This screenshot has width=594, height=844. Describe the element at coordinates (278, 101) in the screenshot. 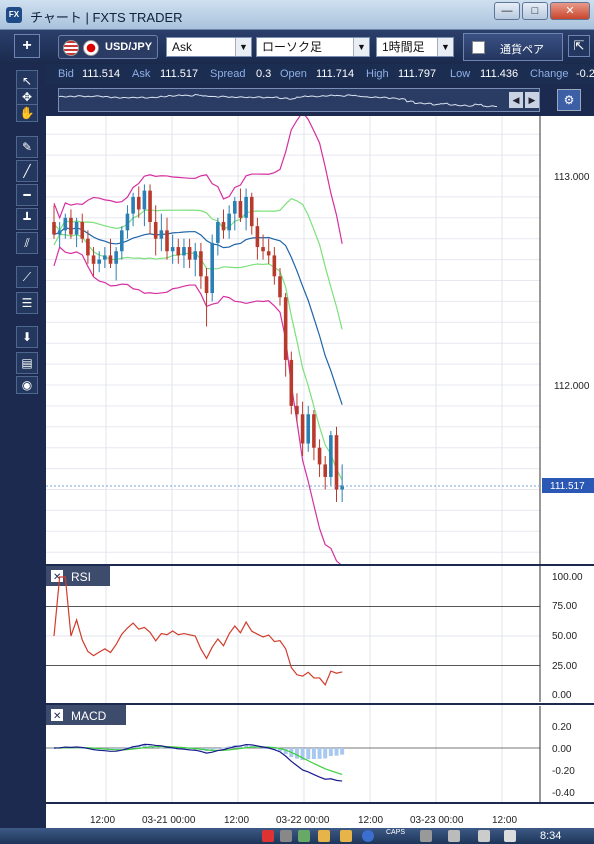

I see `overview-sparkline` at that location.